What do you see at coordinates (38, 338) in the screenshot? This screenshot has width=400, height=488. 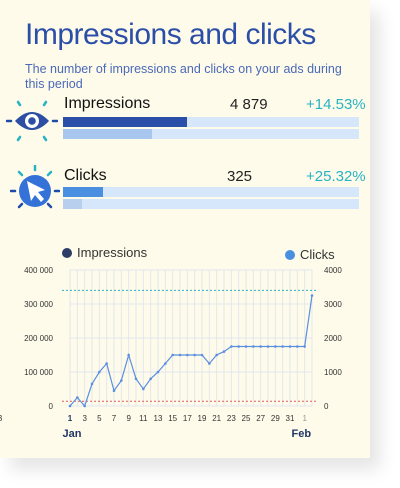 I see `y-left-tick-label: 200 000` at bounding box center [38, 338].